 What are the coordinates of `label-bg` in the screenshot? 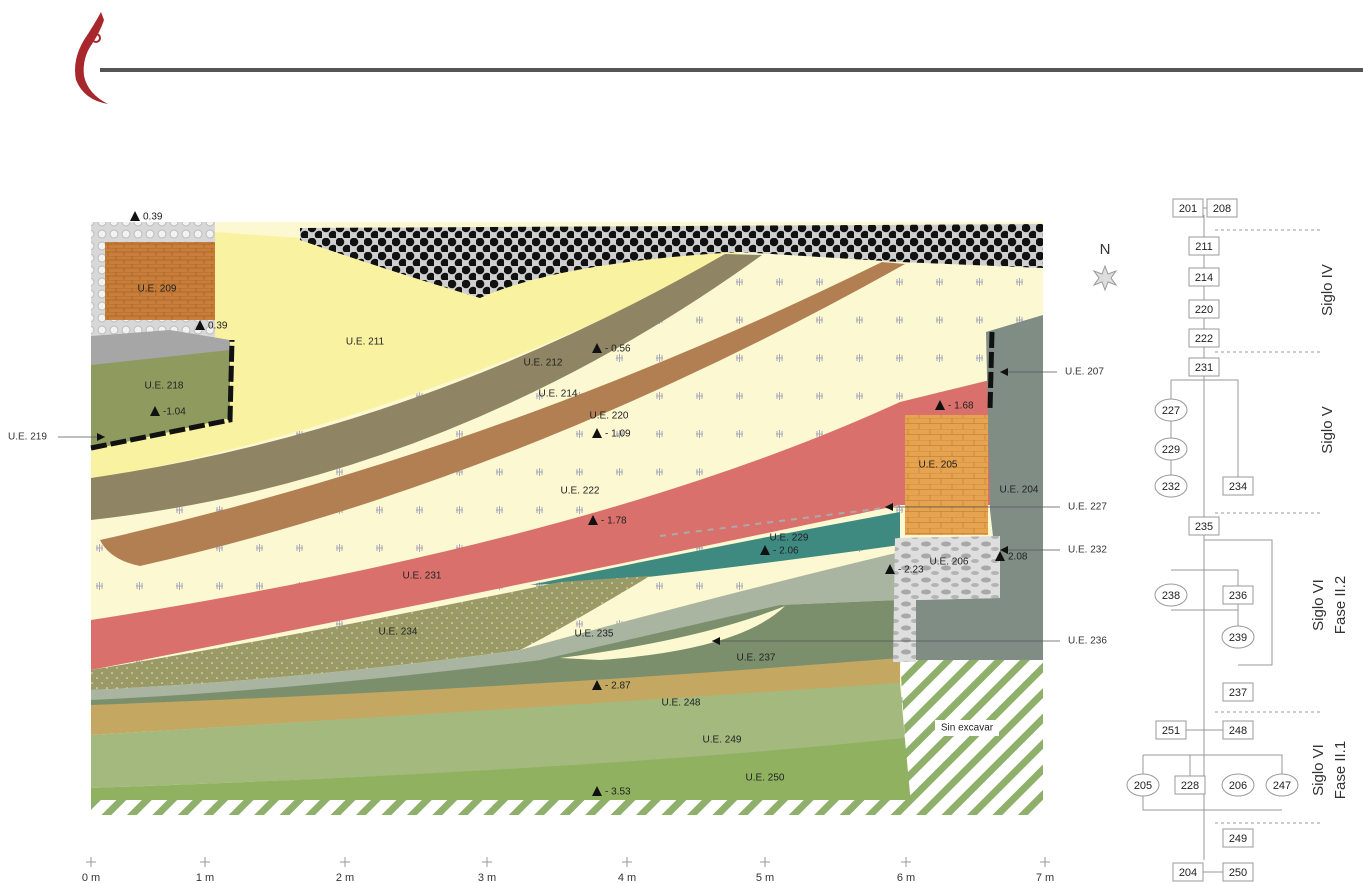 It's located at (967, 728).